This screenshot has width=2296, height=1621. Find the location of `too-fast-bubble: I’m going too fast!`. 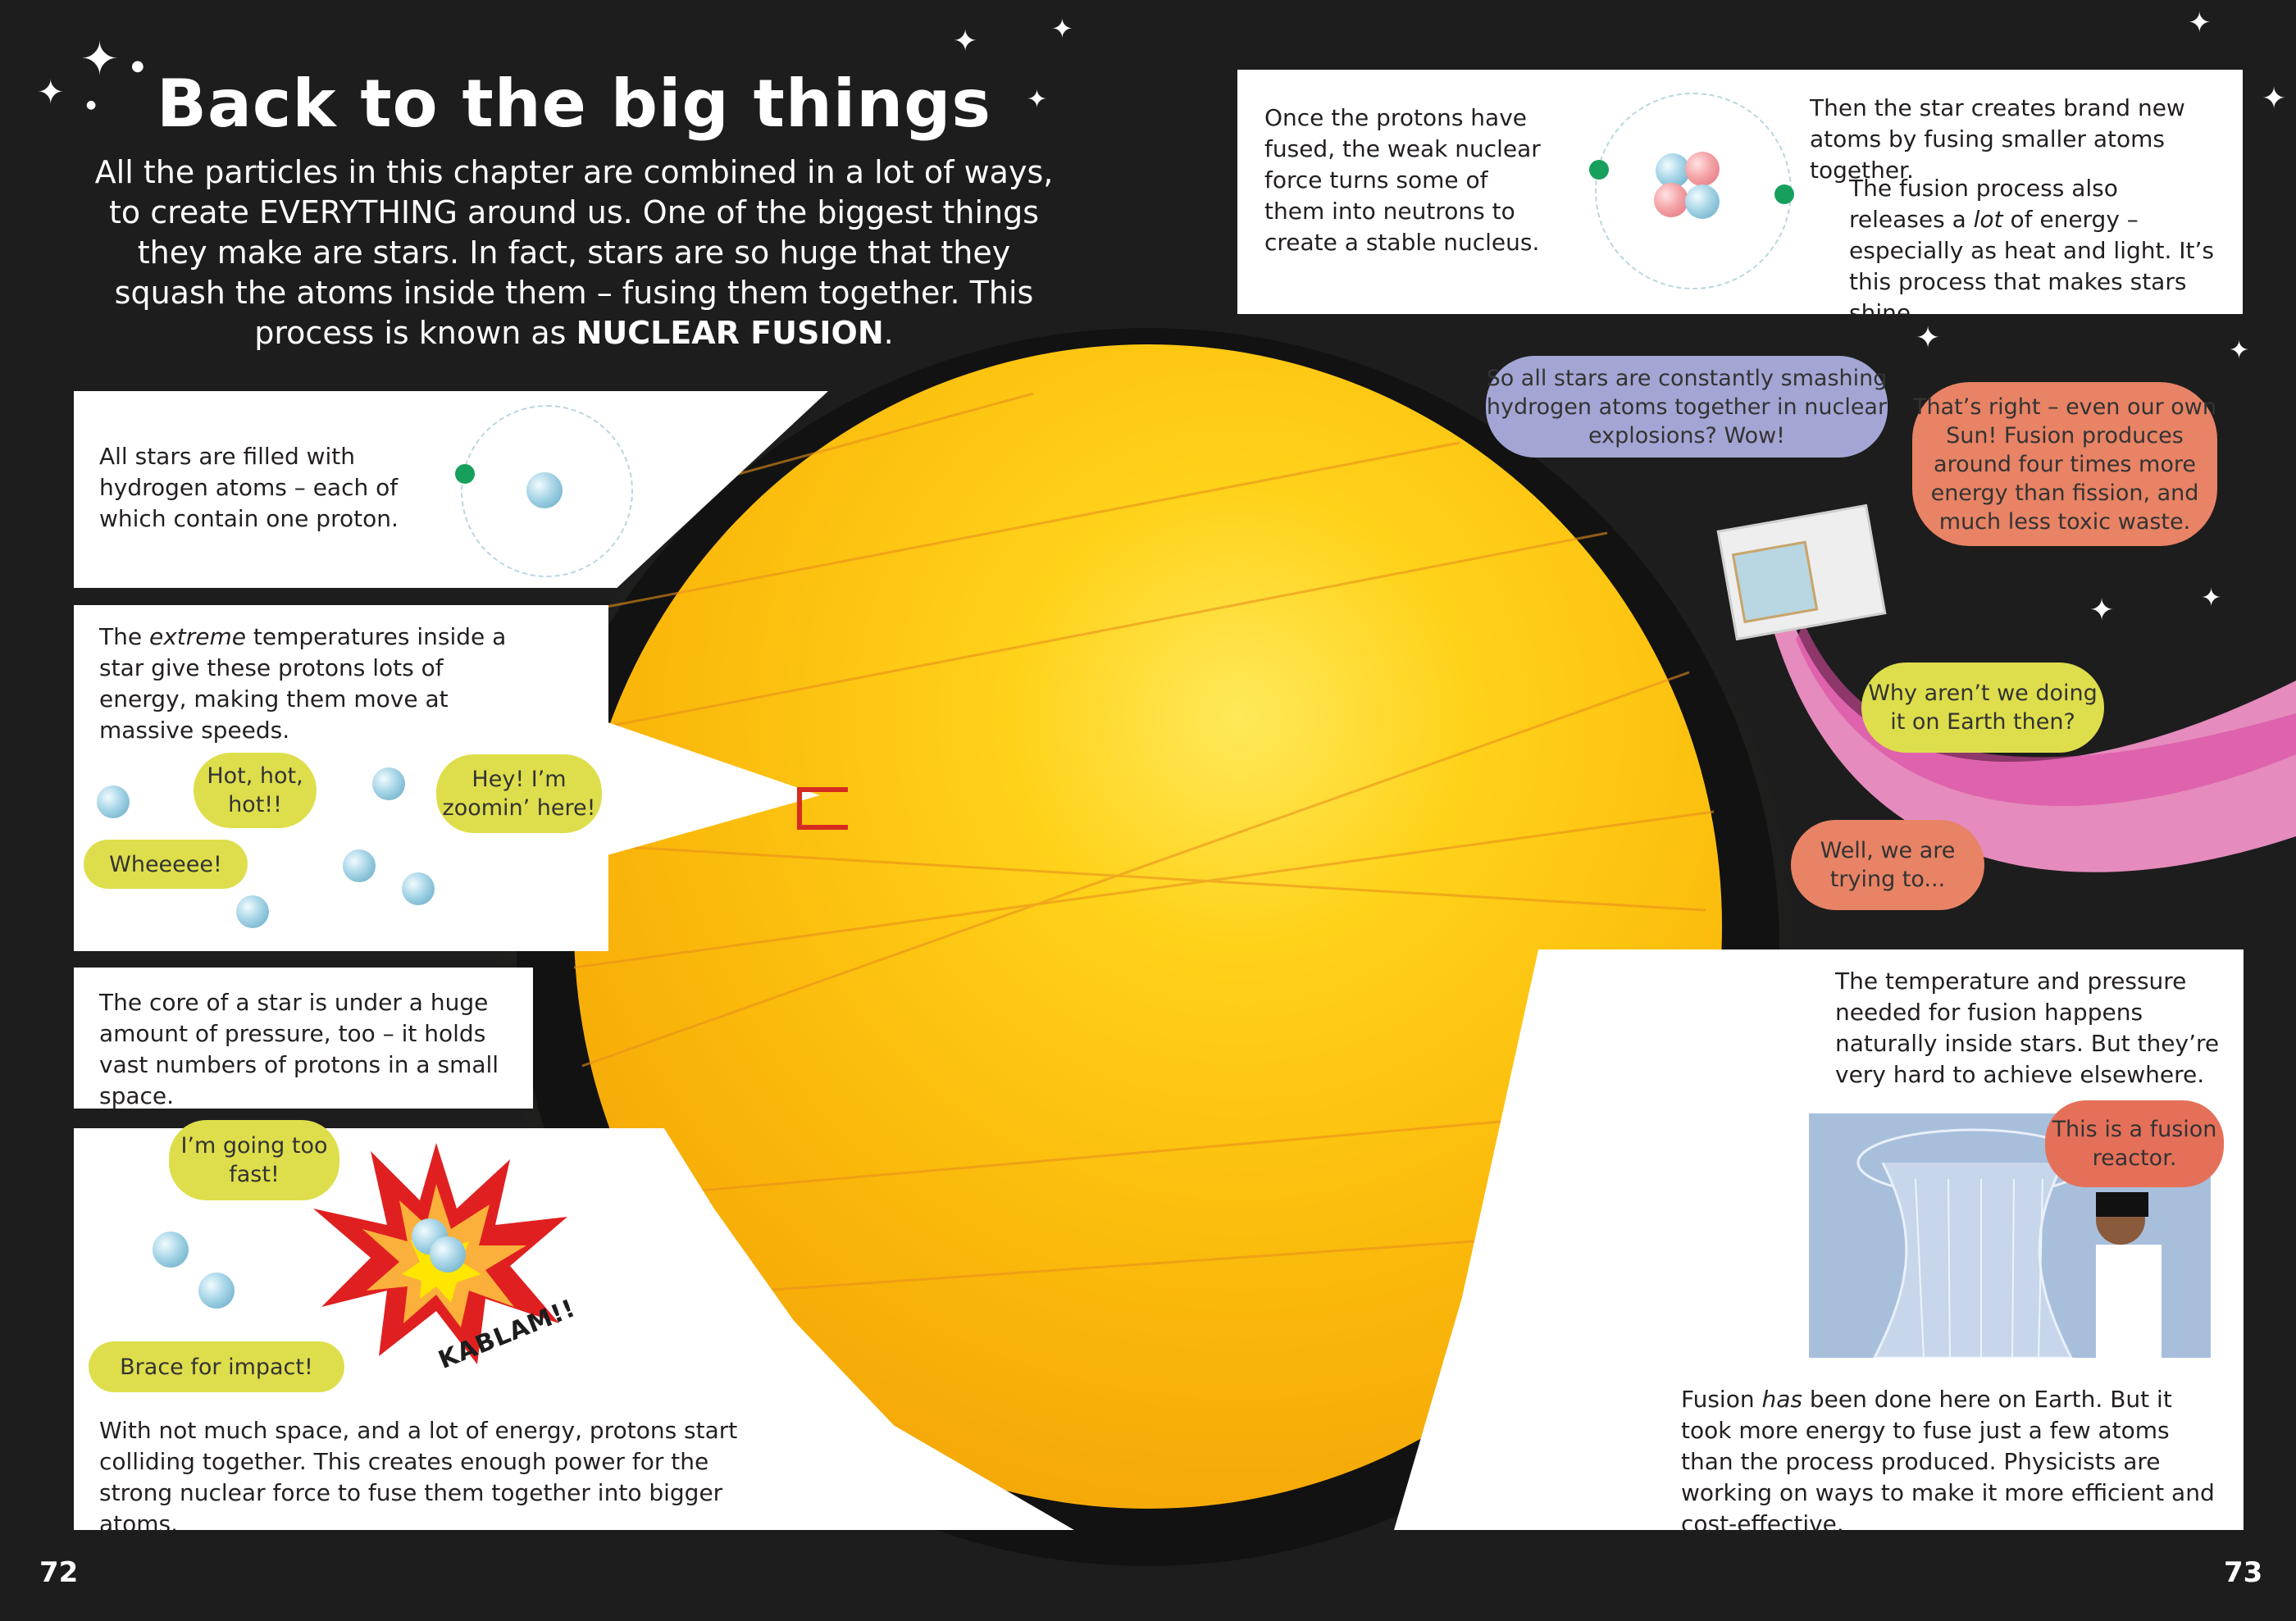

too-fast-bubble: I’m going too fast! is located at coordinates (254, 1160).